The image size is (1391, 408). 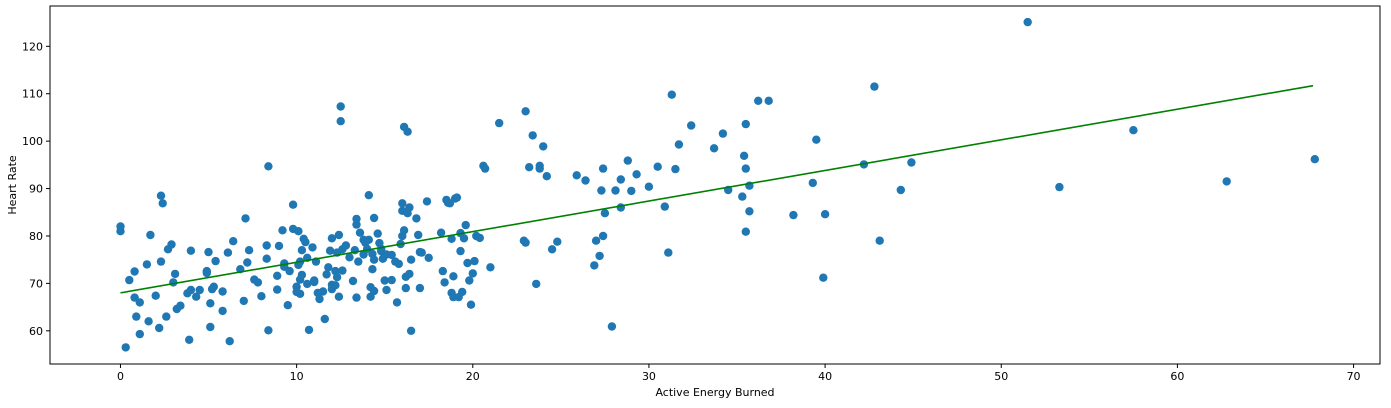 I want to click on y-axis-ticks: 60 70 80 90 100 110 120, so click(x=36, y=189).